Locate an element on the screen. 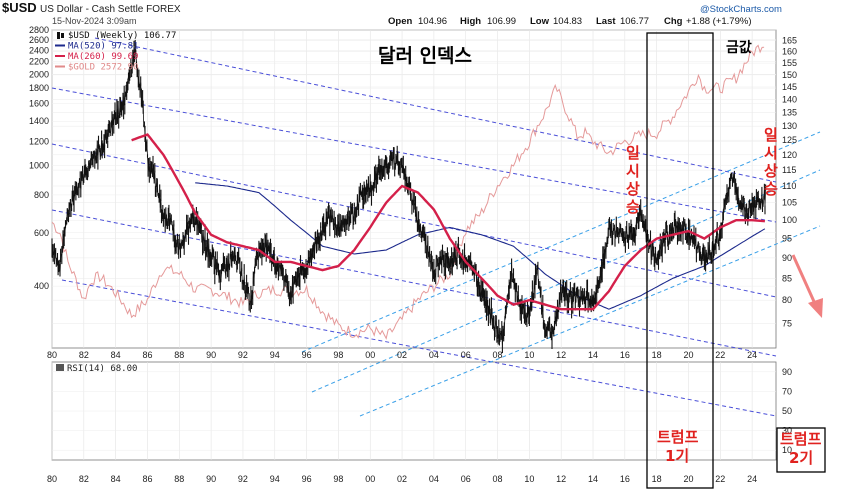 The height and width of the screenshot is (496, 853). y-left-tick-label: 1600 is located at coordinates (39, 104).